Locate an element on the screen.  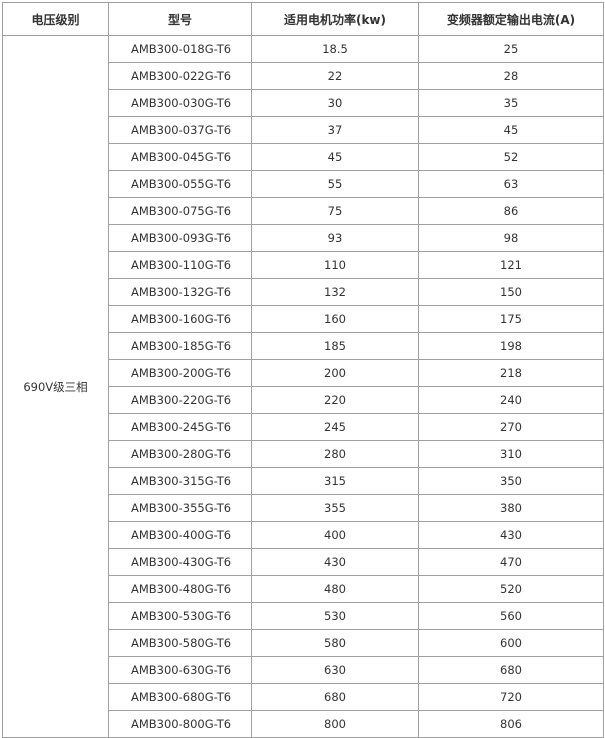
current-cell: 680 is located at coordinates (511, 670).